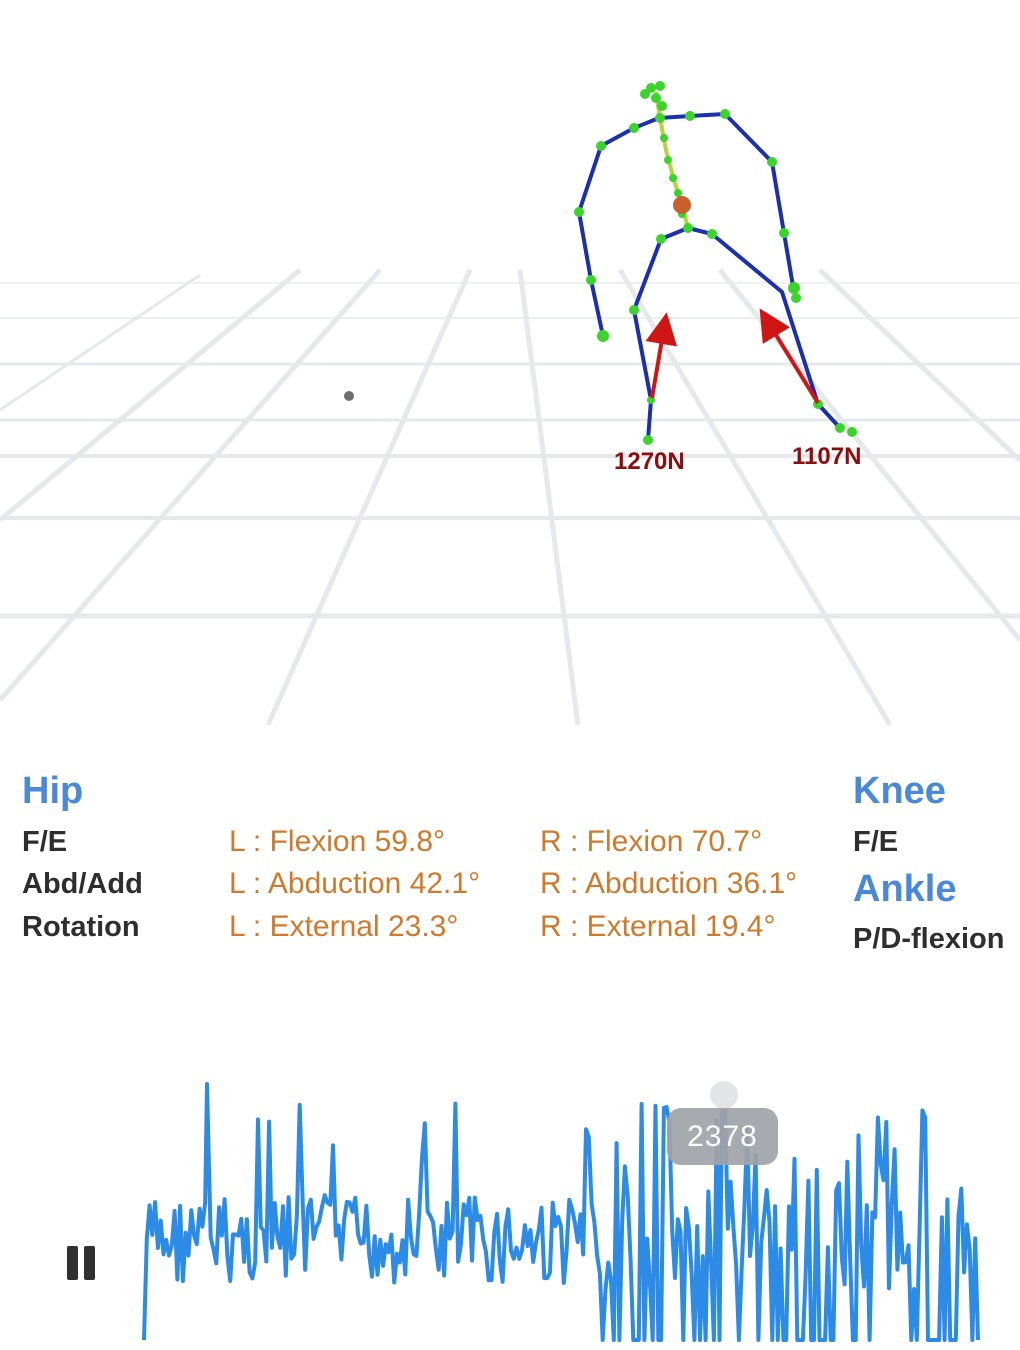 The width and height of the screenshot is (1020, 1350). What do you see at coordinates (89, 1263) in the screenshot?
I see `pause-icon-bar` at bounding box center [89, 1263].